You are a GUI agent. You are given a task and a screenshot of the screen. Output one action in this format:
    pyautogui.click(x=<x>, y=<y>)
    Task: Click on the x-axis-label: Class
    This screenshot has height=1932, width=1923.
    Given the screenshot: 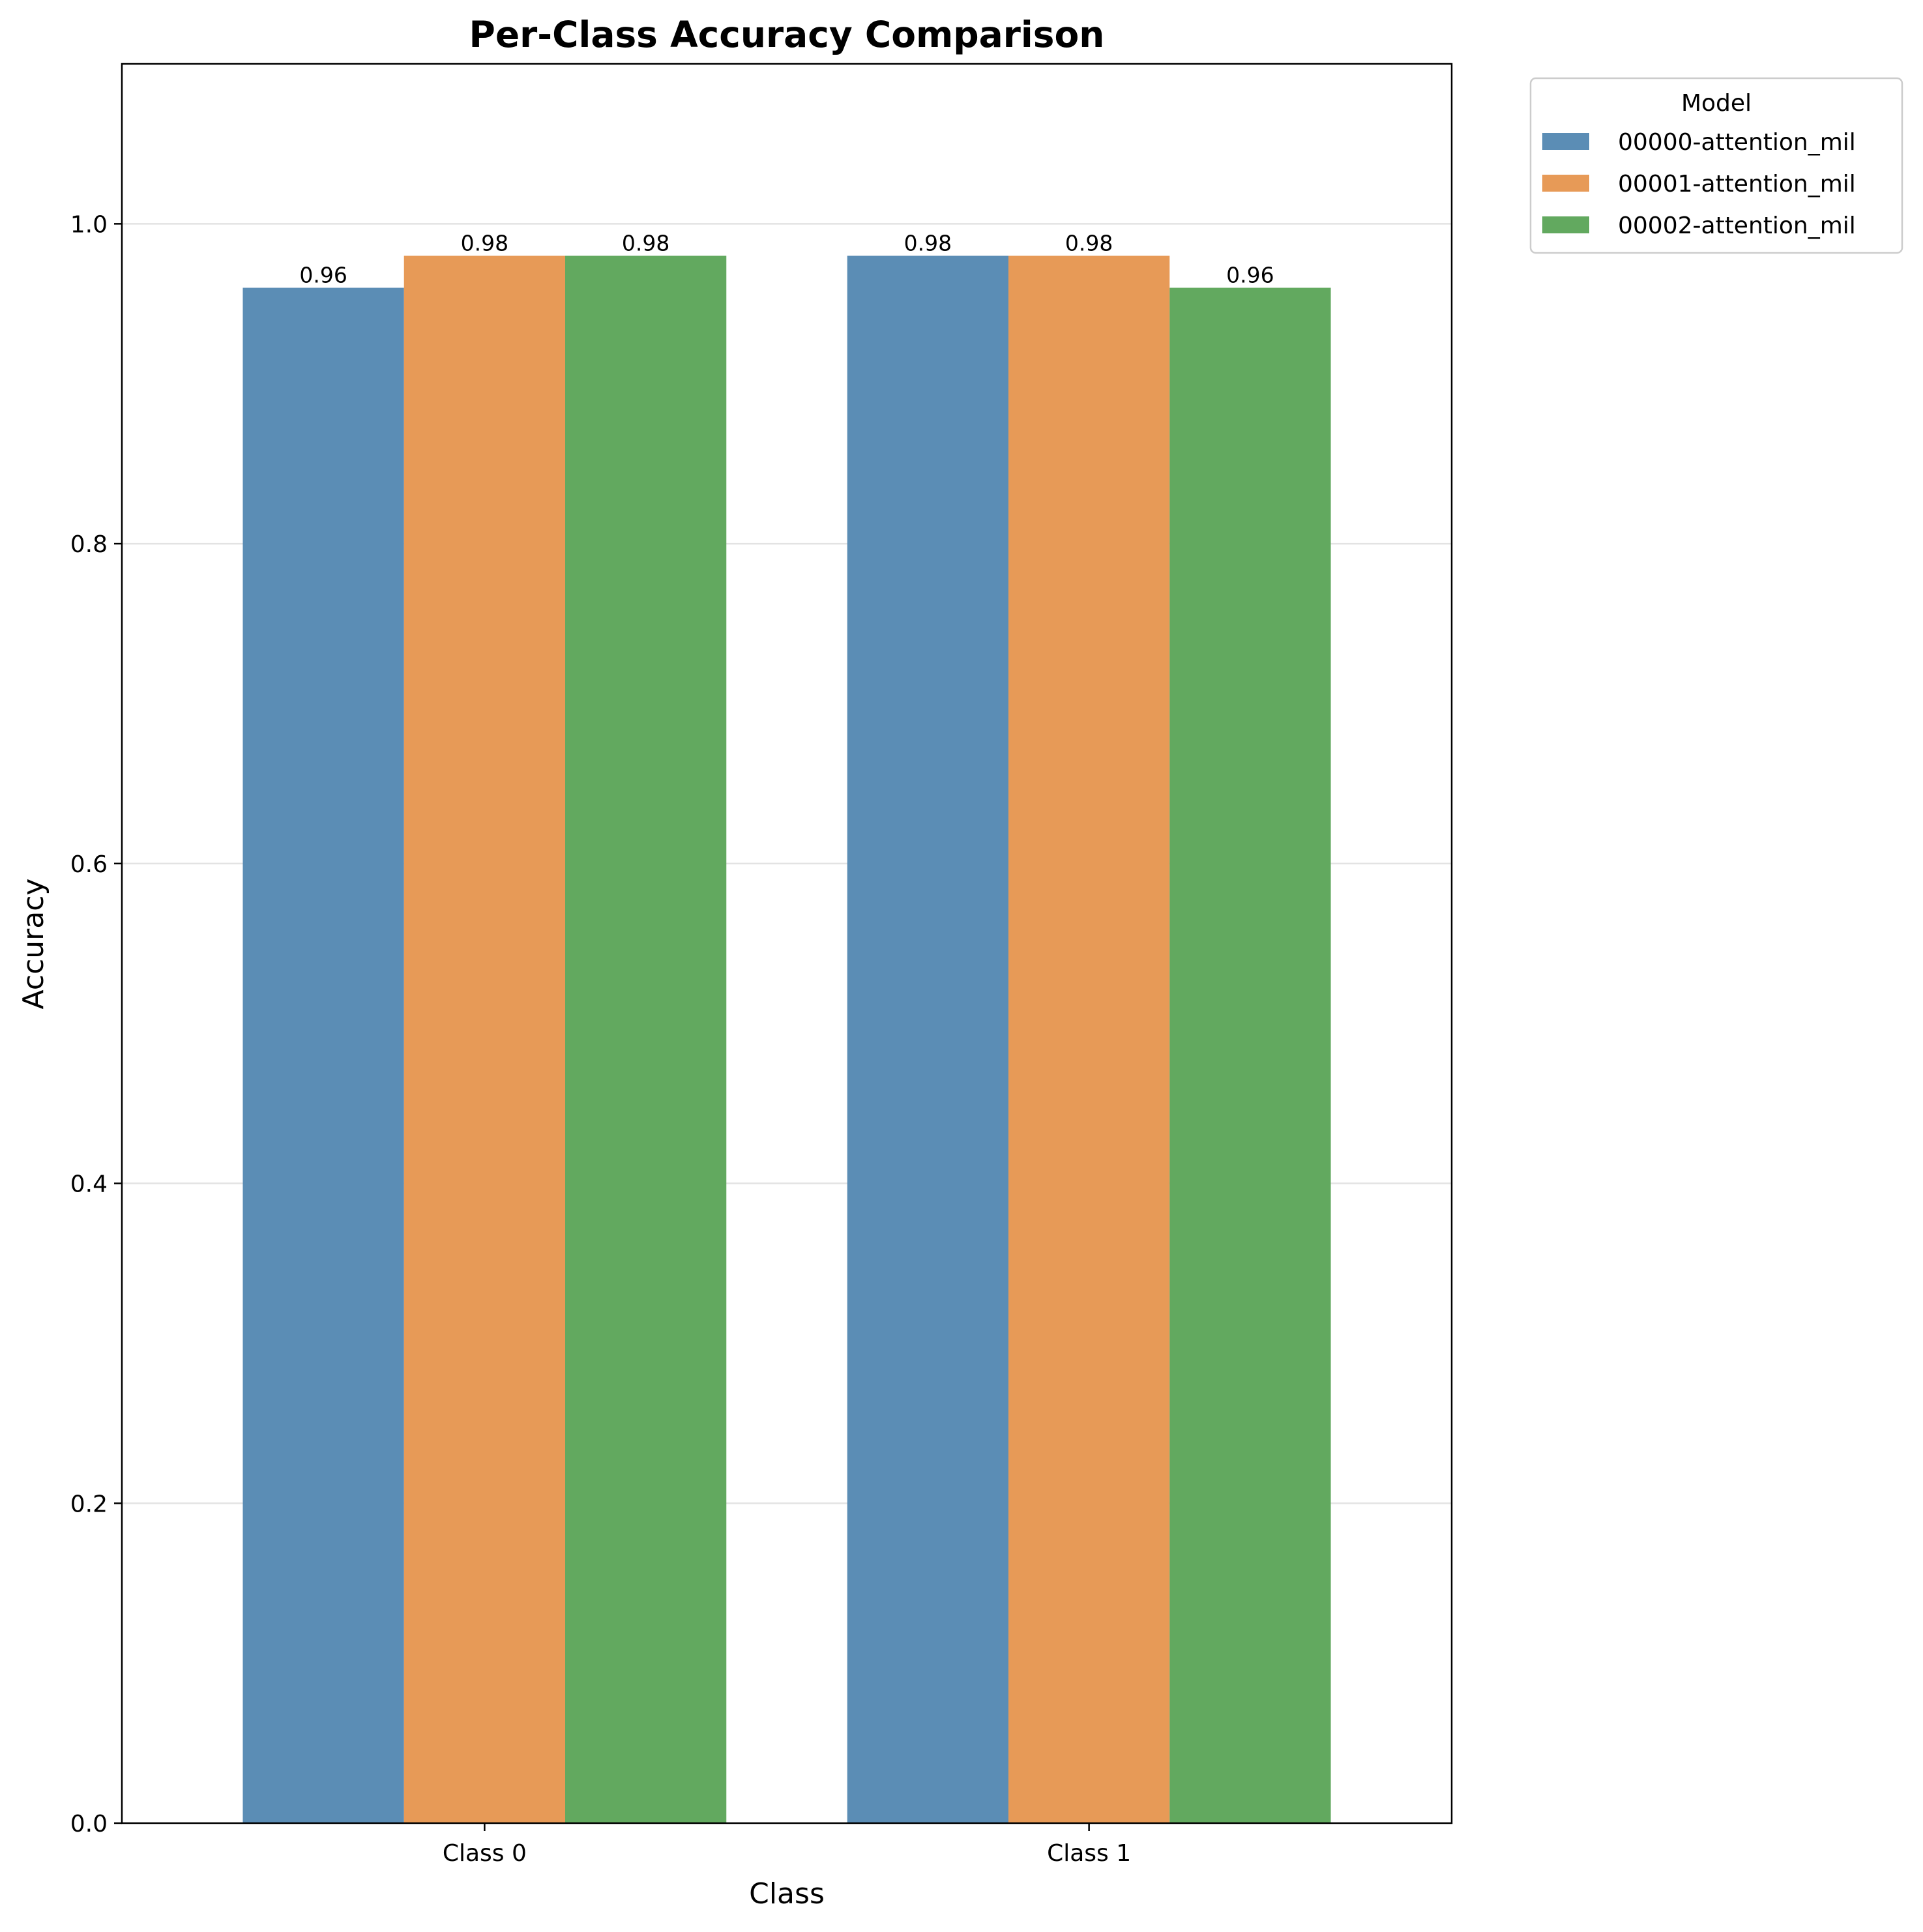 What is the action you would take?
    pyautogui.click(x=787, y=1893)
    